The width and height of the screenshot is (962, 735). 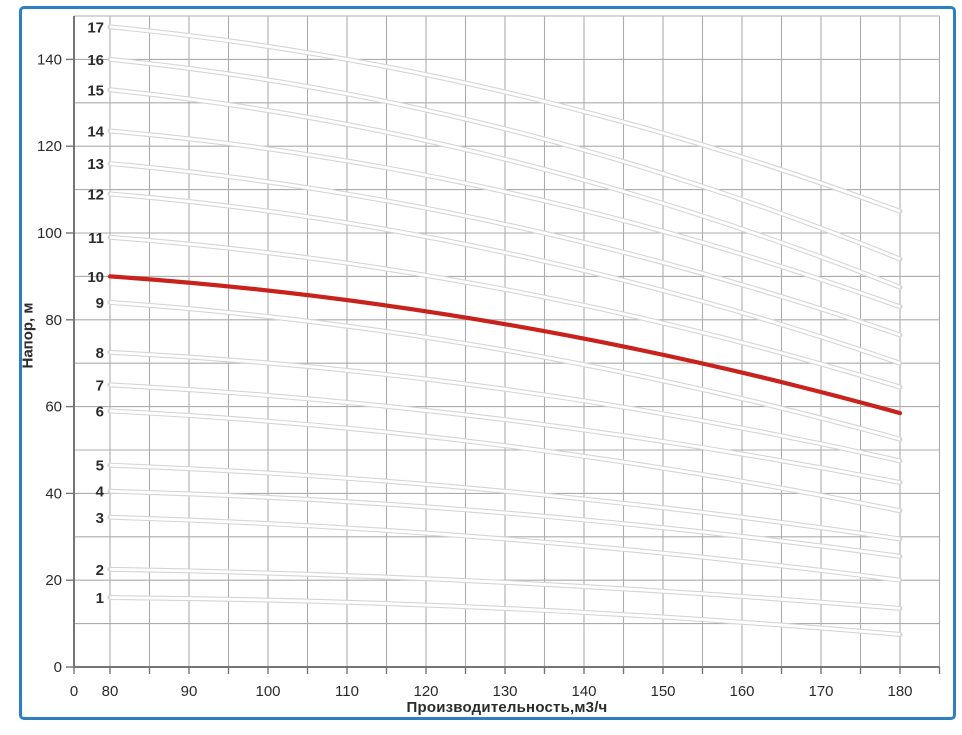 What do you see at coordinates (49, 59) in the screenshot?
I see `y-tick-label: 140` at bounding box center [49, 59].